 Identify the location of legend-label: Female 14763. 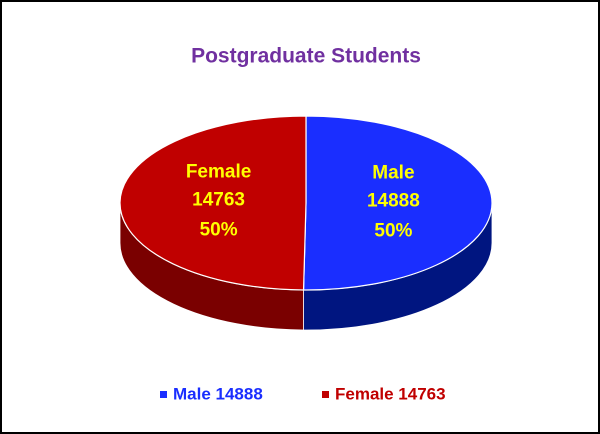
(390, 393).